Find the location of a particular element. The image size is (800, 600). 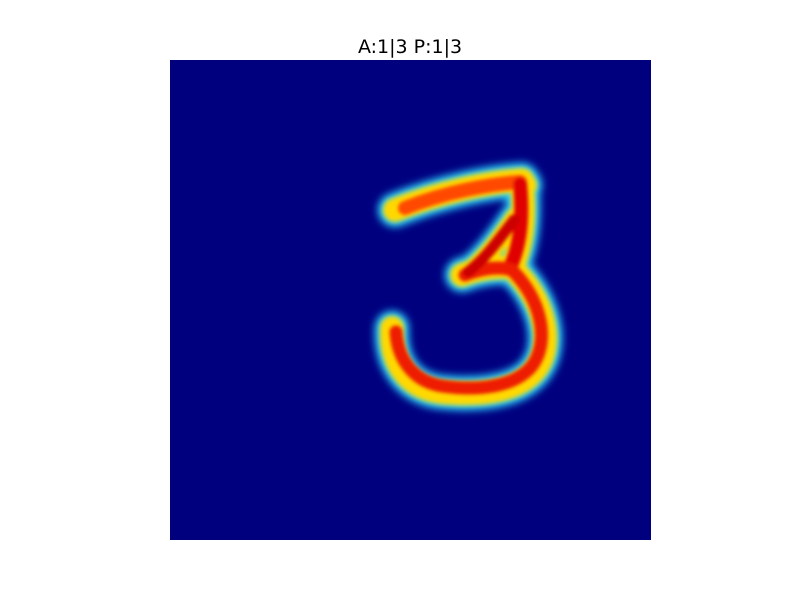

digit-stroke is located at coordinates (468, 287).